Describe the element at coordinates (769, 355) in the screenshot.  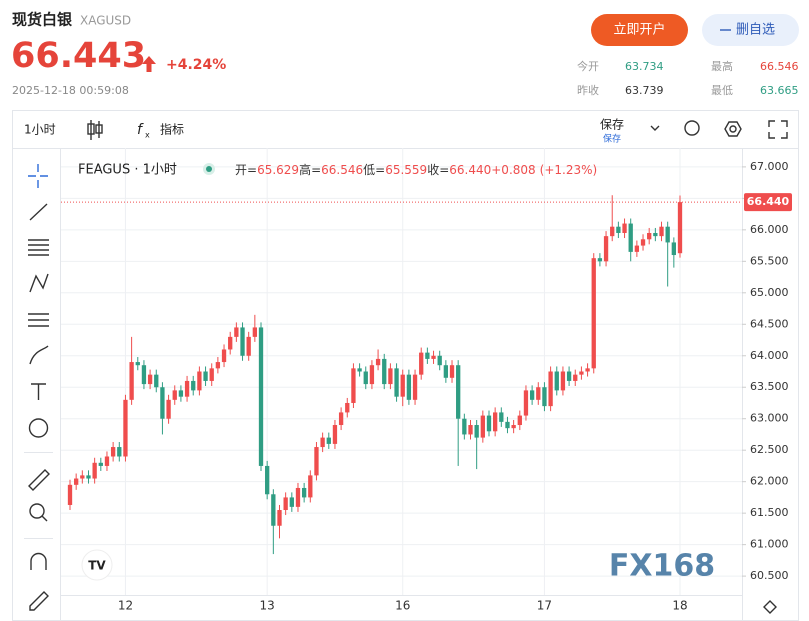
I see `y-tick-label: 64.000` at that location.